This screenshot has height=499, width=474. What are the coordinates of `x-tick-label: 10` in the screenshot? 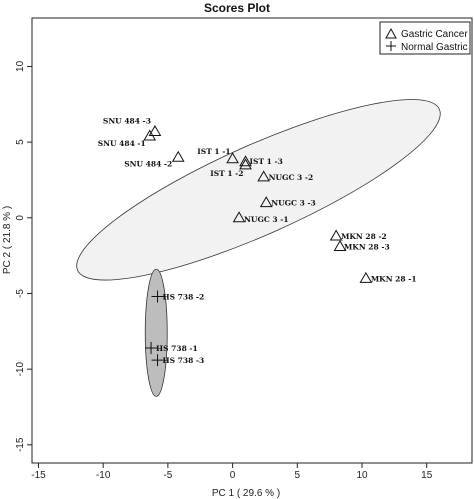 It's located at (362, 475).